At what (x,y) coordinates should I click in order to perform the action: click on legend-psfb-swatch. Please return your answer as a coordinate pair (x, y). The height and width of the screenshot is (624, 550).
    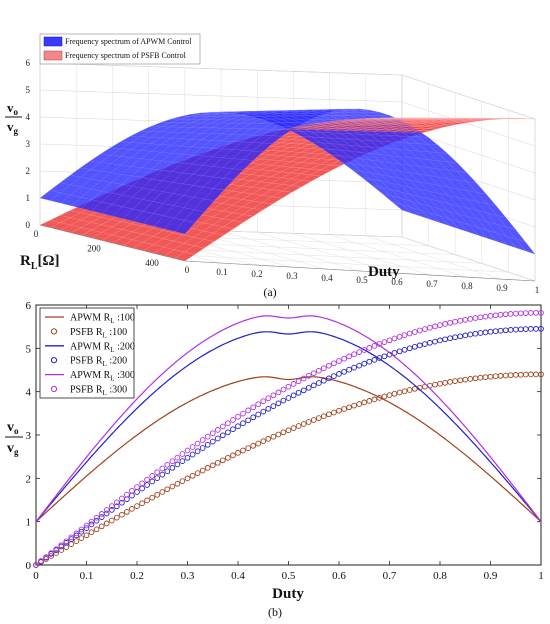
    Looking at the image, I should click on (53, 55).